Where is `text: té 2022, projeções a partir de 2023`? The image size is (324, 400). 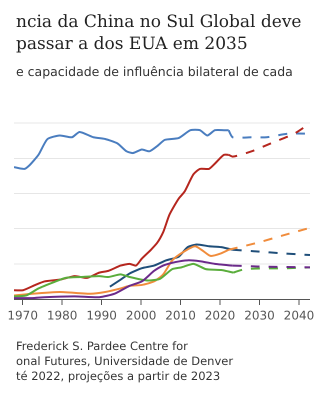 text: té 2022, projeções a partir de 2023 is located at coordinates (118, 375).